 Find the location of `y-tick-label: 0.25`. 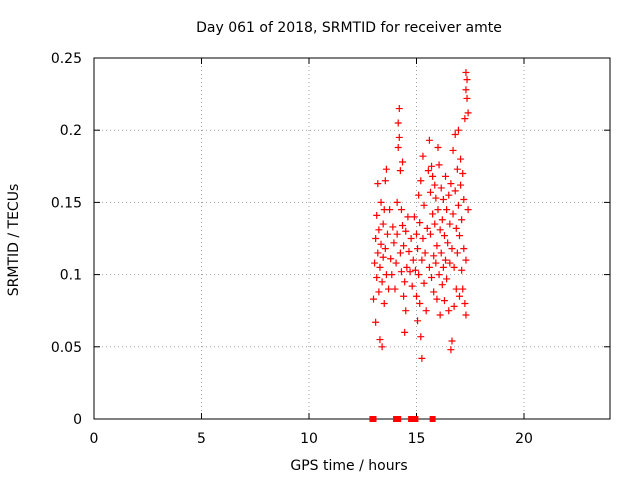

y-tick-label: 0.25 is located at coordinates (66, 59).